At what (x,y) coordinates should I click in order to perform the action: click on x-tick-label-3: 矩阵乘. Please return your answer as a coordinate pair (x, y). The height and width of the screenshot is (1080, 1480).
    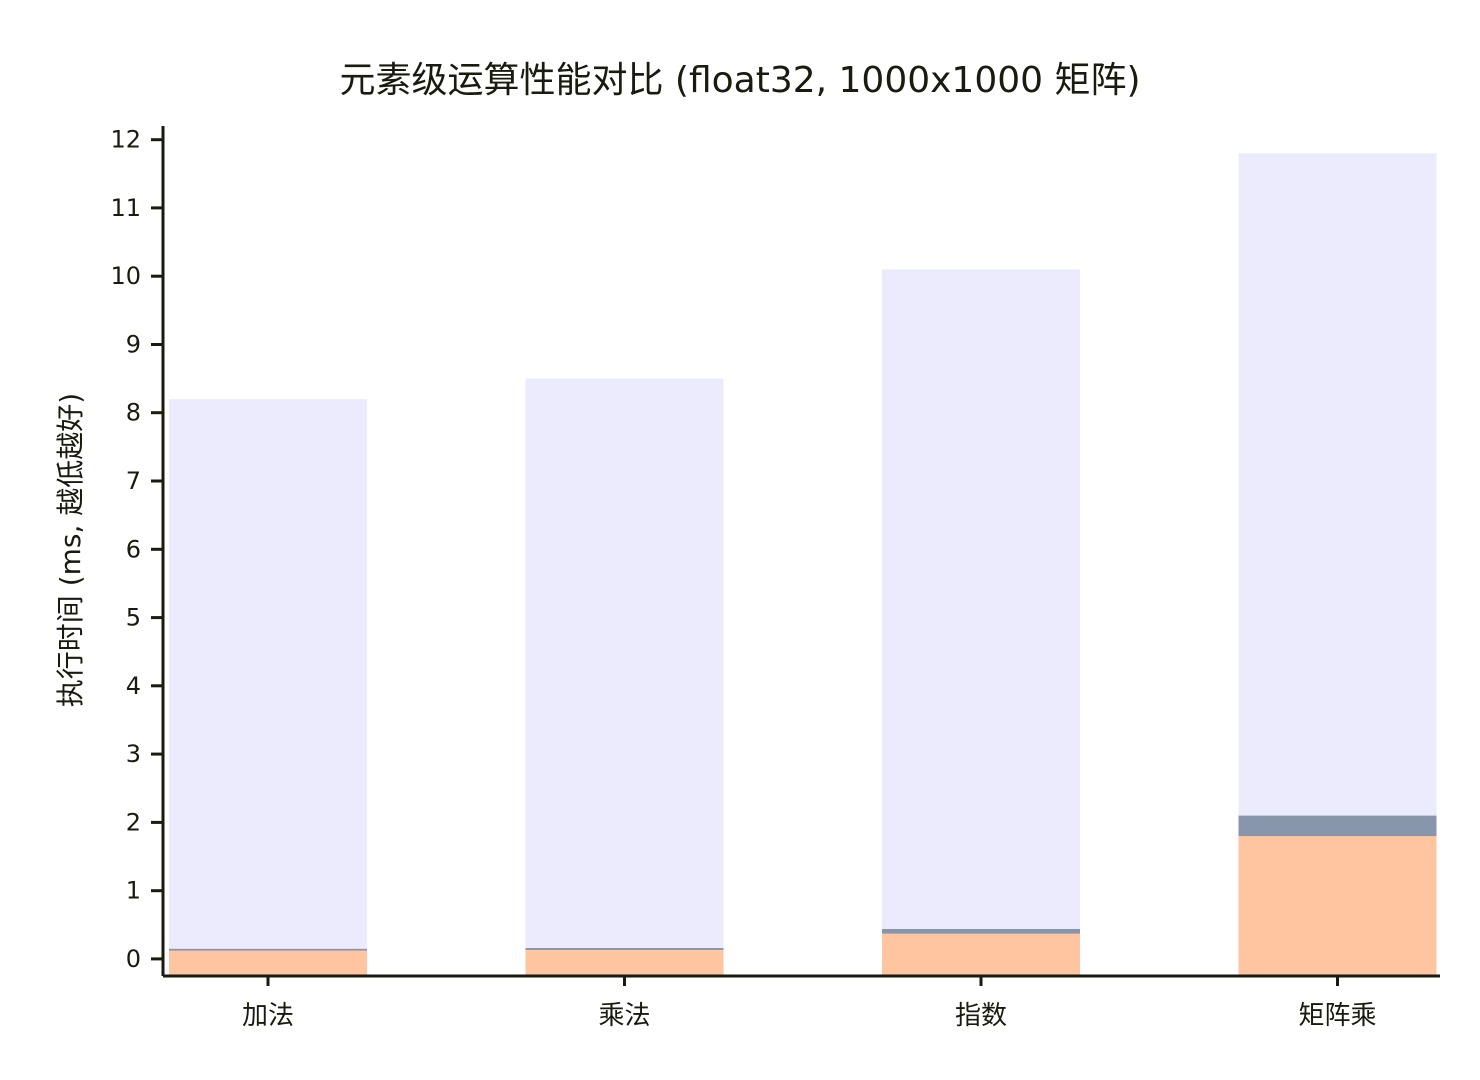
    Looking at the image, I should click on (1337, 1016).